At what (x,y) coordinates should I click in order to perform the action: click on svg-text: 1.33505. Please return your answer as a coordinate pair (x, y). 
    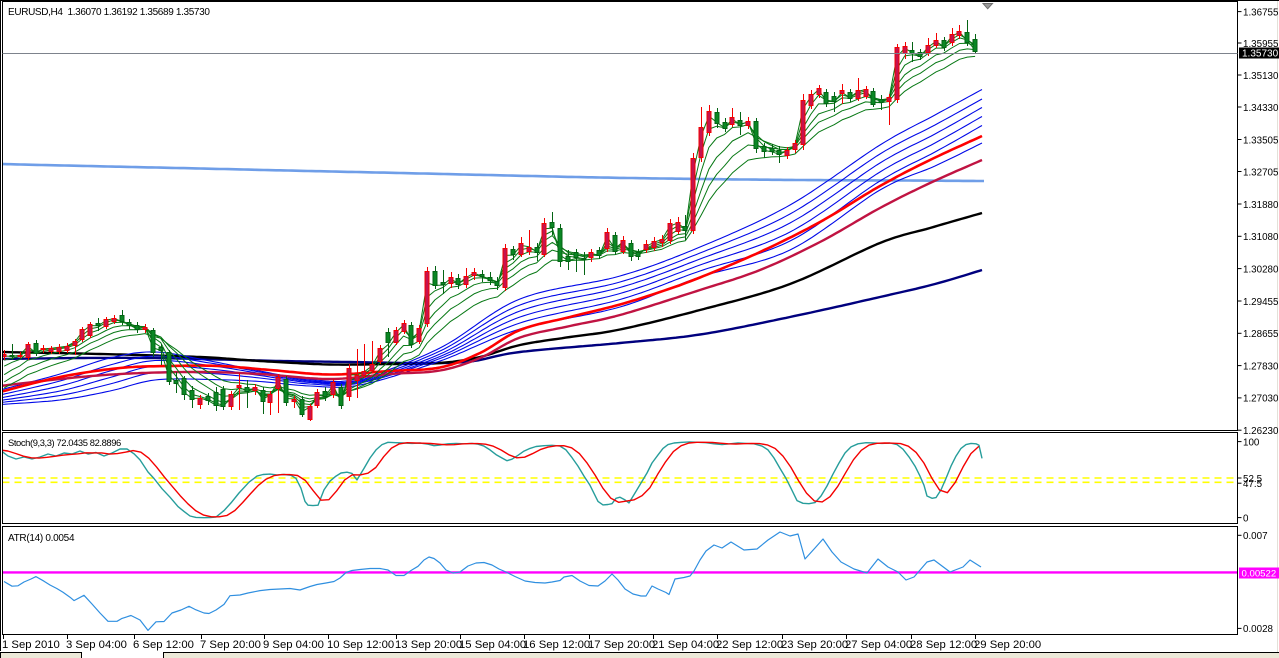
    Looking at the image, I should click on (1261, 140).